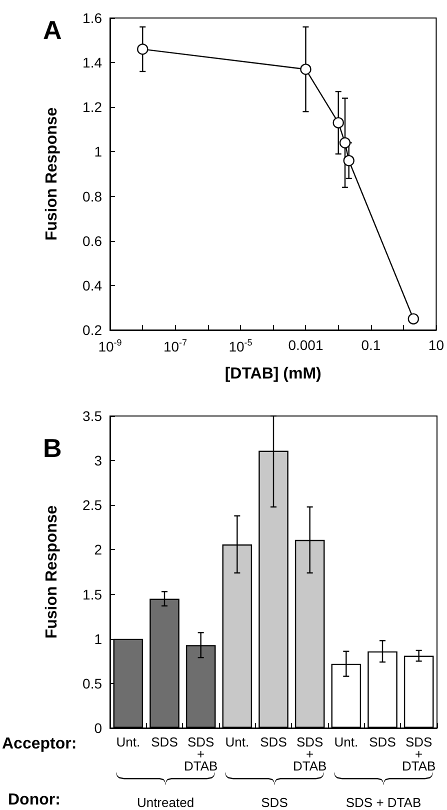 The image size is (447, 810). I want to click on y-tick-label: 3, so click(98, 460).